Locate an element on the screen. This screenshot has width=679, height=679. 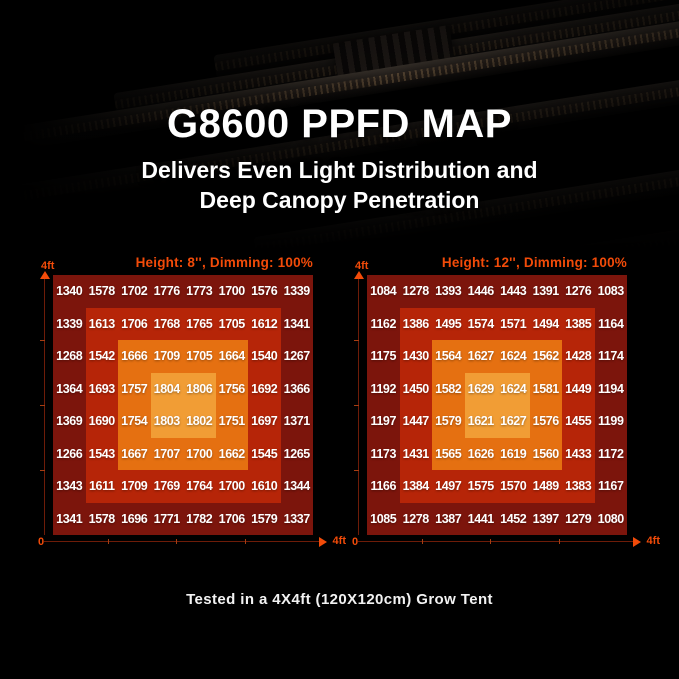
ppfd-cell: 1446 is located at coordinates (481, 291).